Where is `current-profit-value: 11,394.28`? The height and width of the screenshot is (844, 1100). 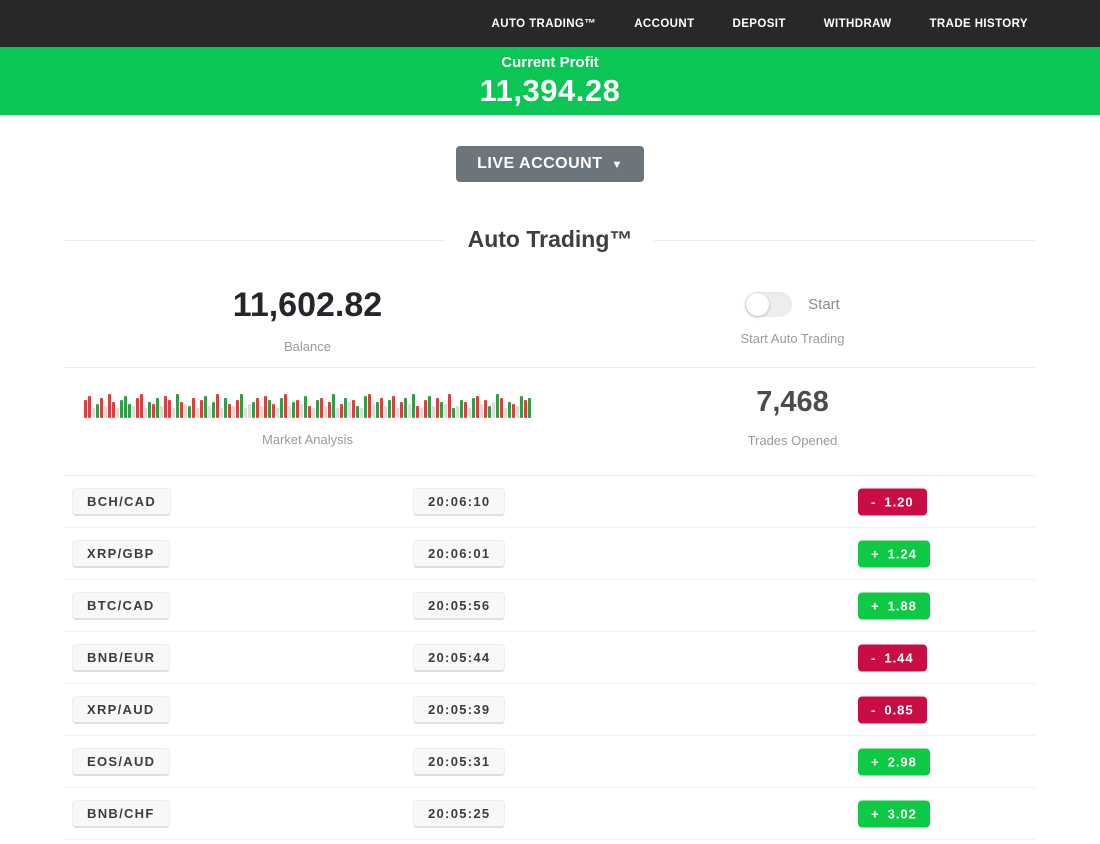
current-profit-value: 11,394.28 is located at coordinates (550, 90).